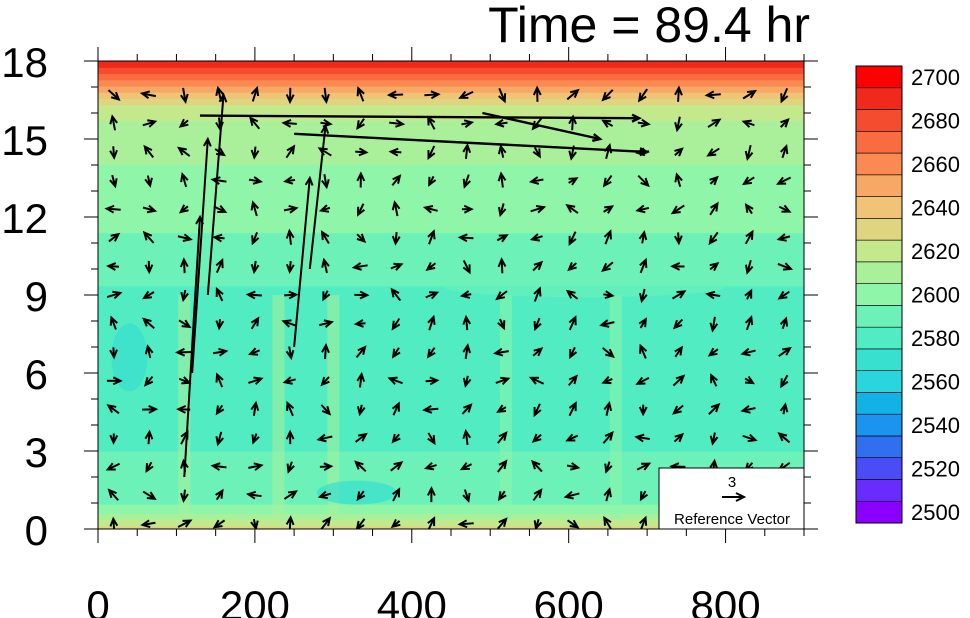 This screenshot has width=970, height=618. What do you see at coordinates (129, 357) in the screenshot?
I see `contour-patch` at bounding box center [129, 357].